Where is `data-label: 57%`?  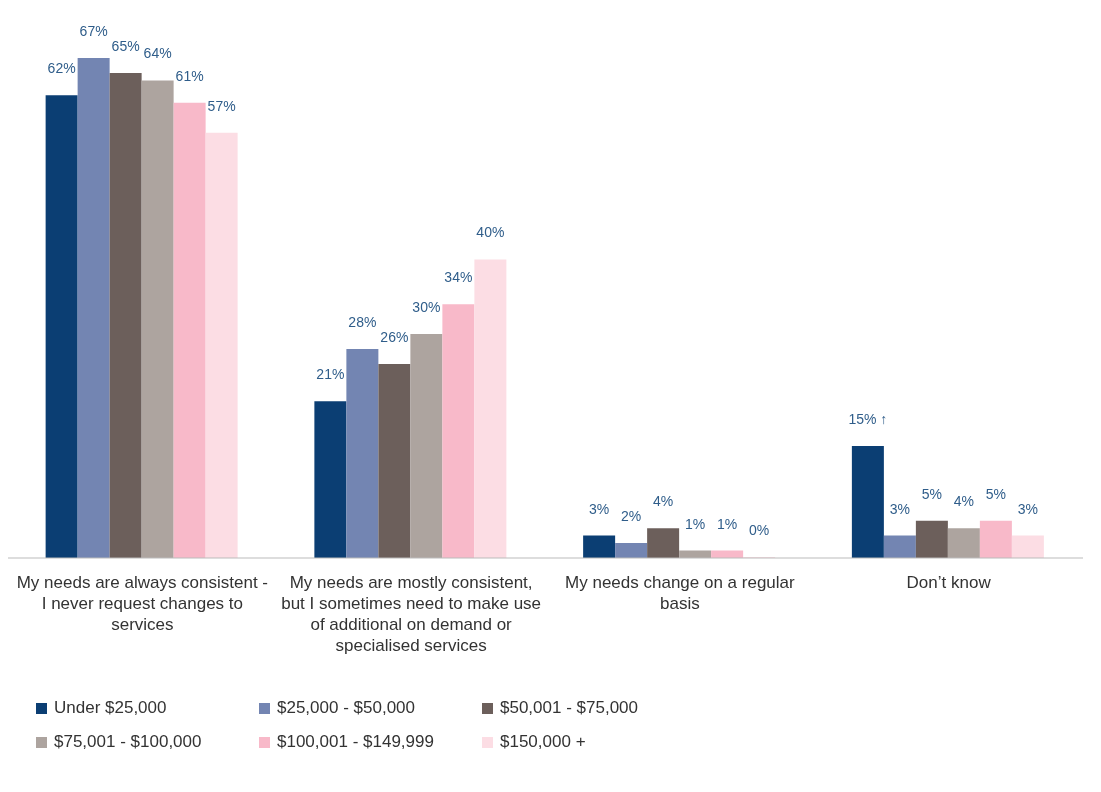
data-label: 57% is located at coordinates (221, 105).